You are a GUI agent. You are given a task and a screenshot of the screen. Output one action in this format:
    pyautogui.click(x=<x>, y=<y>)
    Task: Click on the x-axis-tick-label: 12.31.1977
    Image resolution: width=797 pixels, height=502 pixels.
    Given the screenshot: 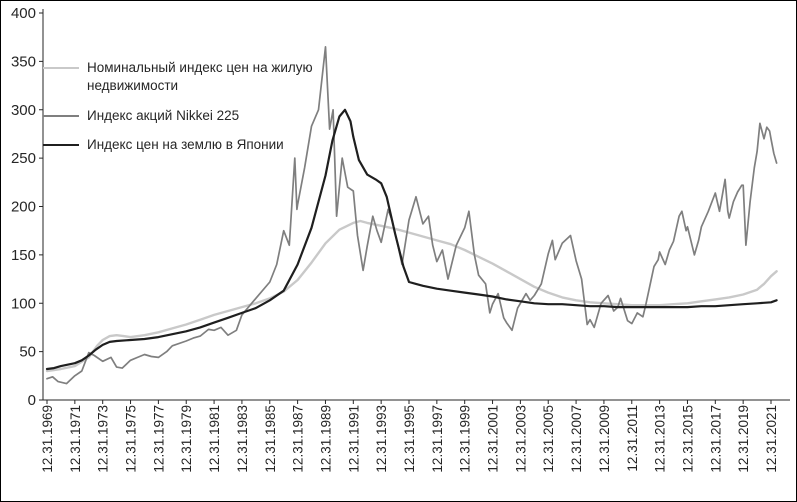 What is the action you would take?
    pyautogui.click(x=158, y=439)
    